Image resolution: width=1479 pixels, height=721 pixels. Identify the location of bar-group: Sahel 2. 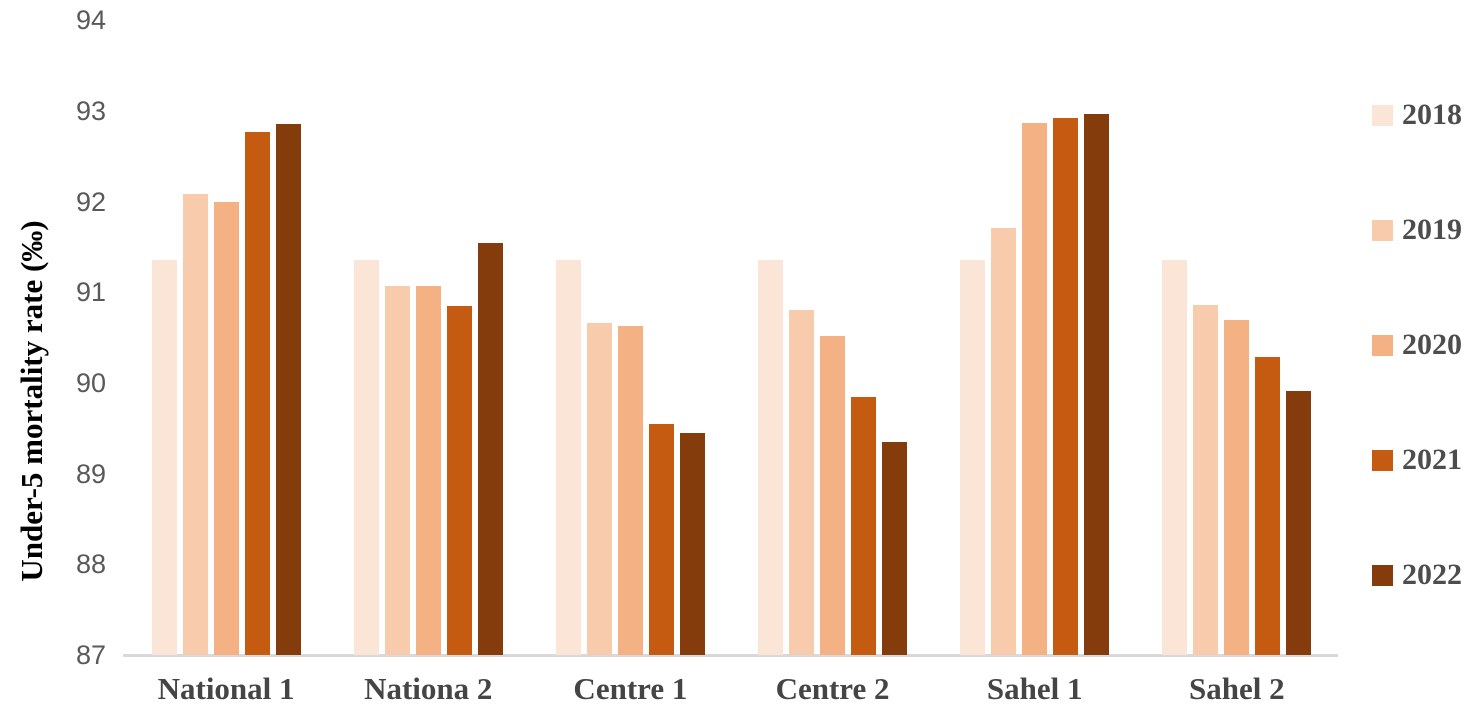
(1237, 353).